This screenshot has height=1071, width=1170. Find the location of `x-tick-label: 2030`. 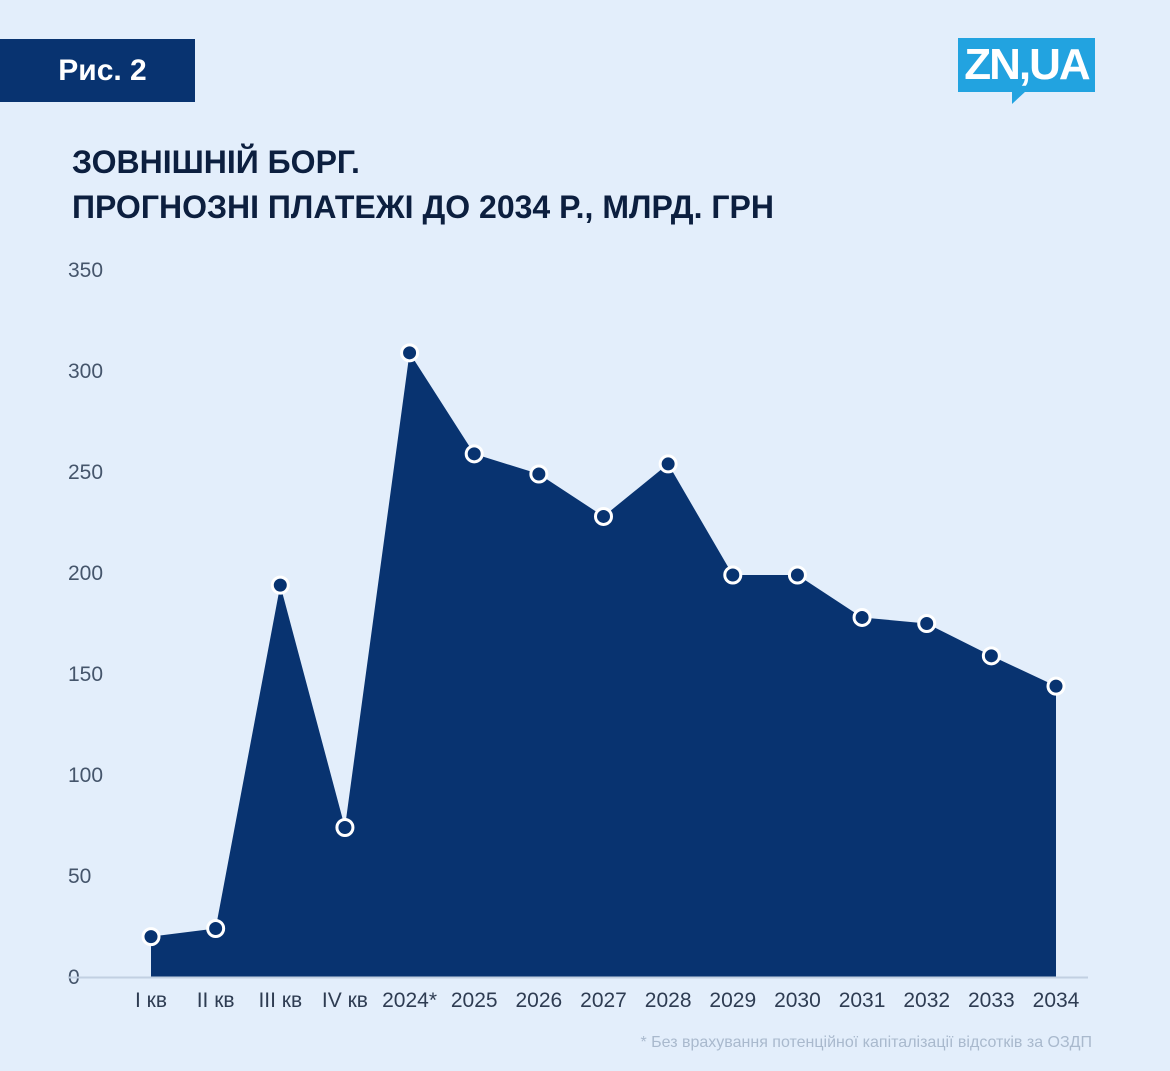

x-tick-label: 2030 is located at coordinates (797, 1000).